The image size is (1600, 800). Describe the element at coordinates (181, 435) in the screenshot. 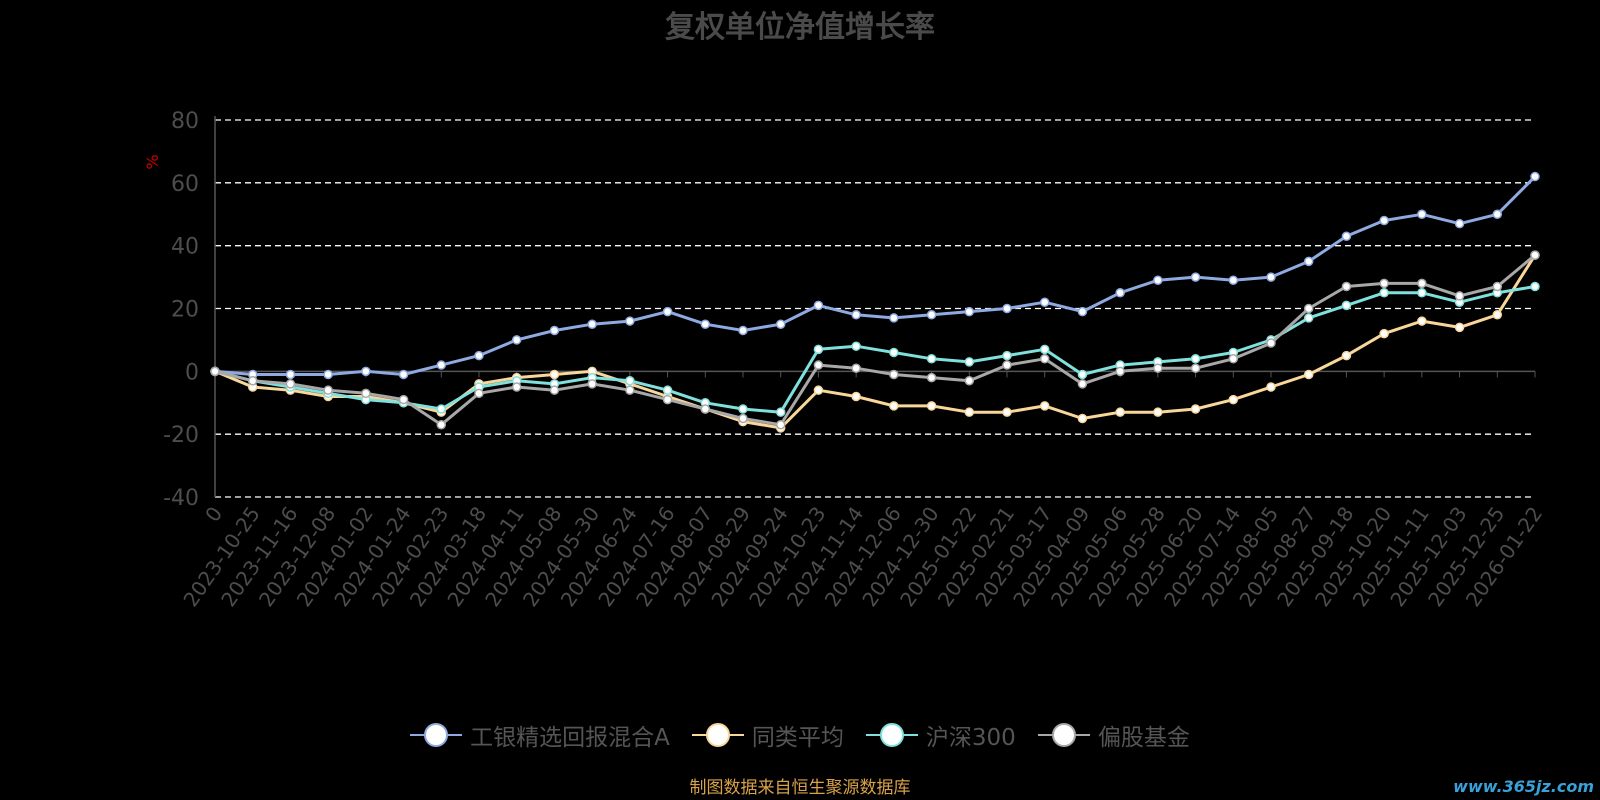

I see `y-tick-label: -20` at that location.